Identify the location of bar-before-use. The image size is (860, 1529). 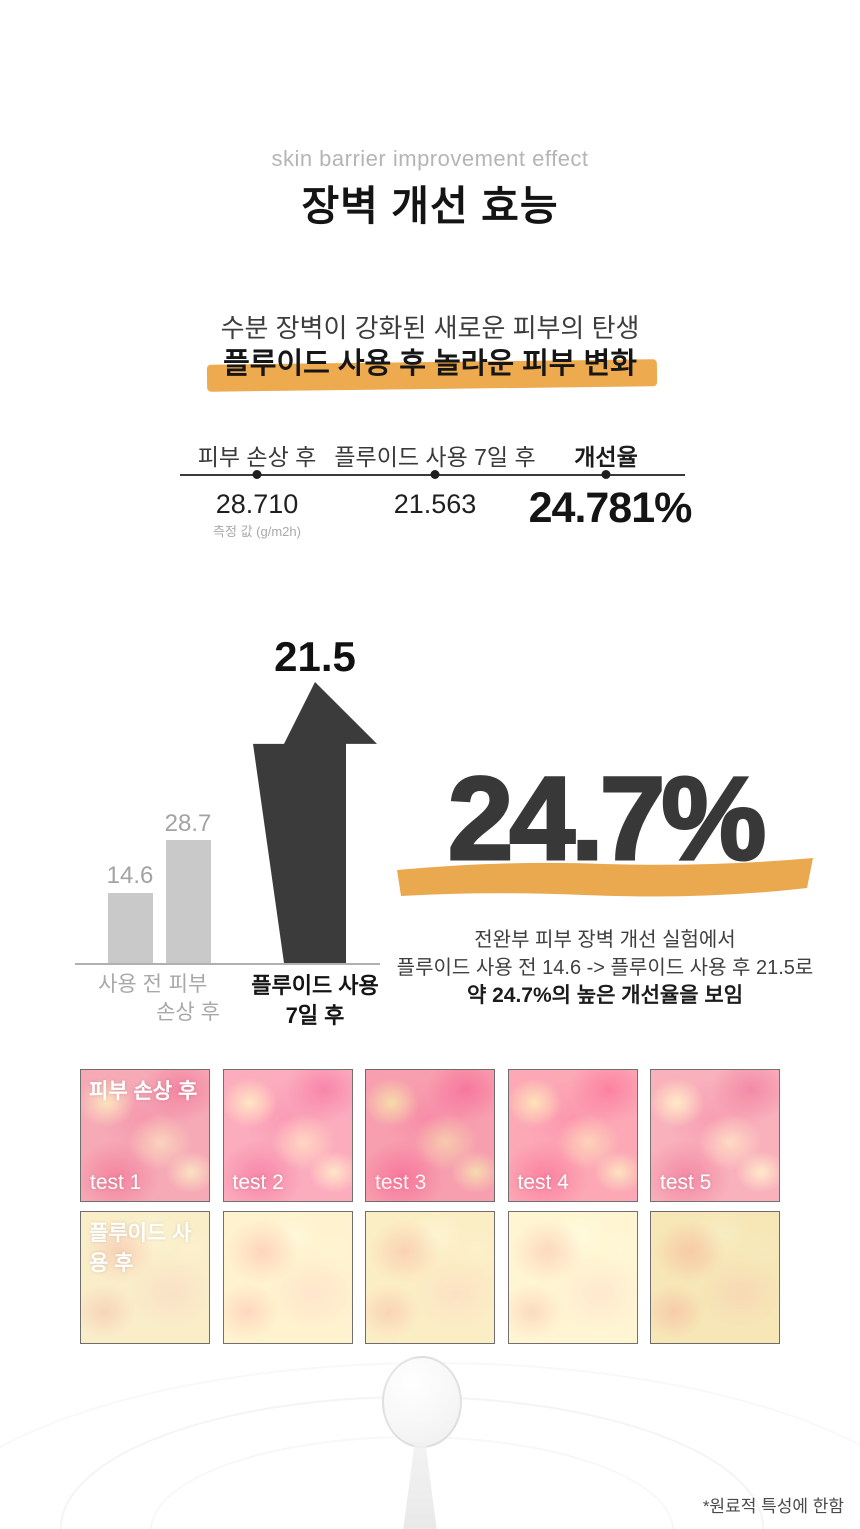
(130, 928).